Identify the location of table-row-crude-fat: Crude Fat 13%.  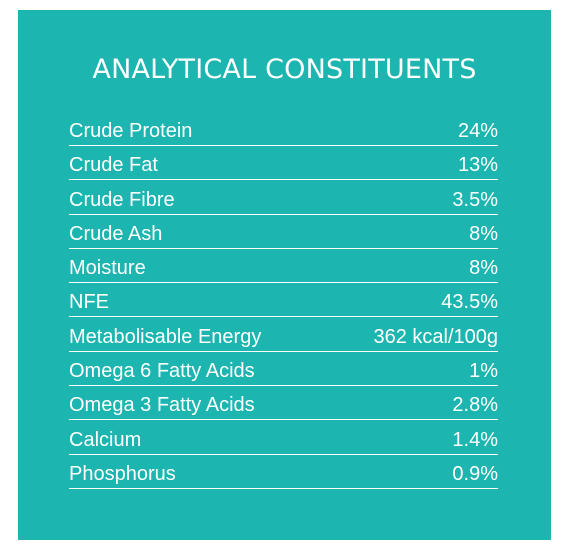
(283, 164).